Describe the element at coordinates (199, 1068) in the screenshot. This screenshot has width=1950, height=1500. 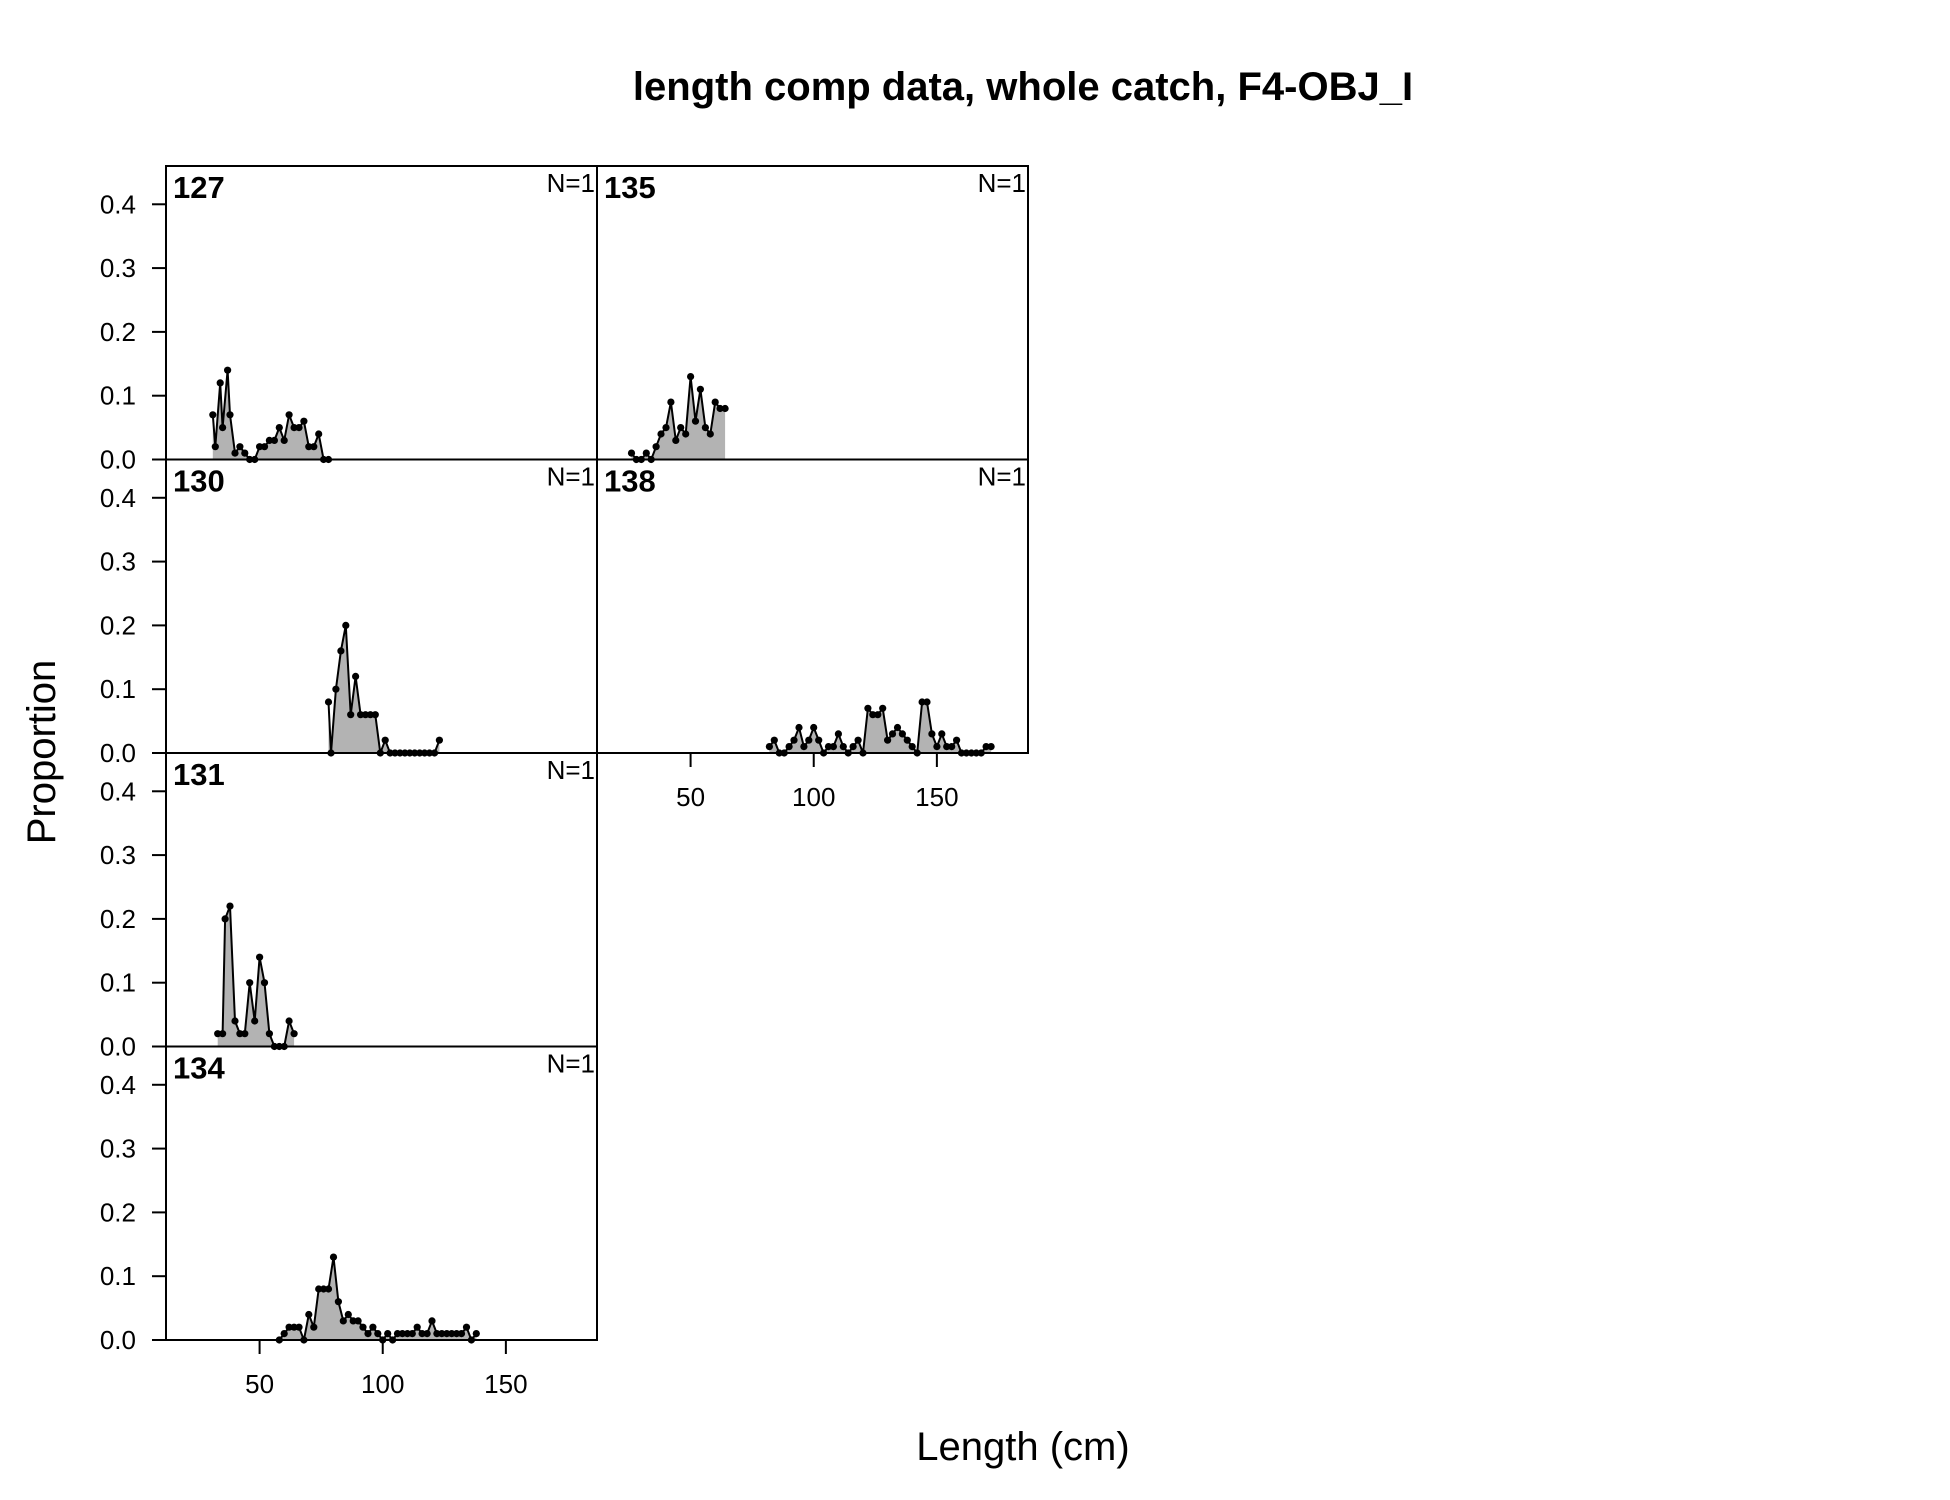
I see `panel-label: 134` at that location.